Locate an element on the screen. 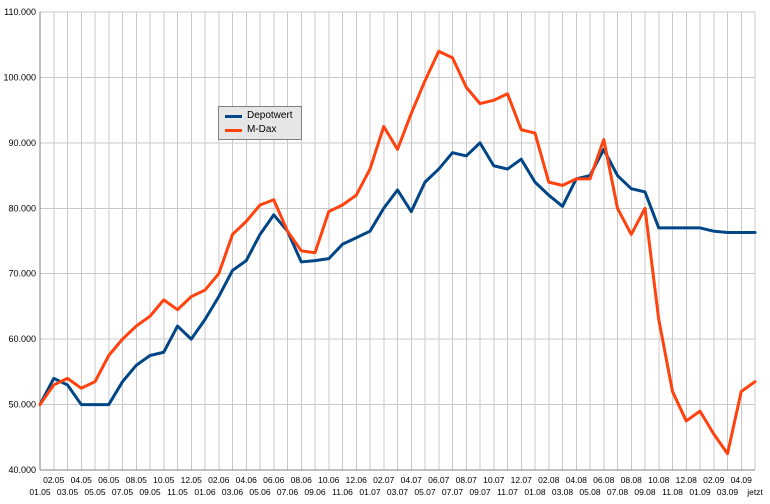 Image resolution: width=770 pixels, height=504 pixels. y-axis-label: 100.000 is located at coordinates (19, 77).